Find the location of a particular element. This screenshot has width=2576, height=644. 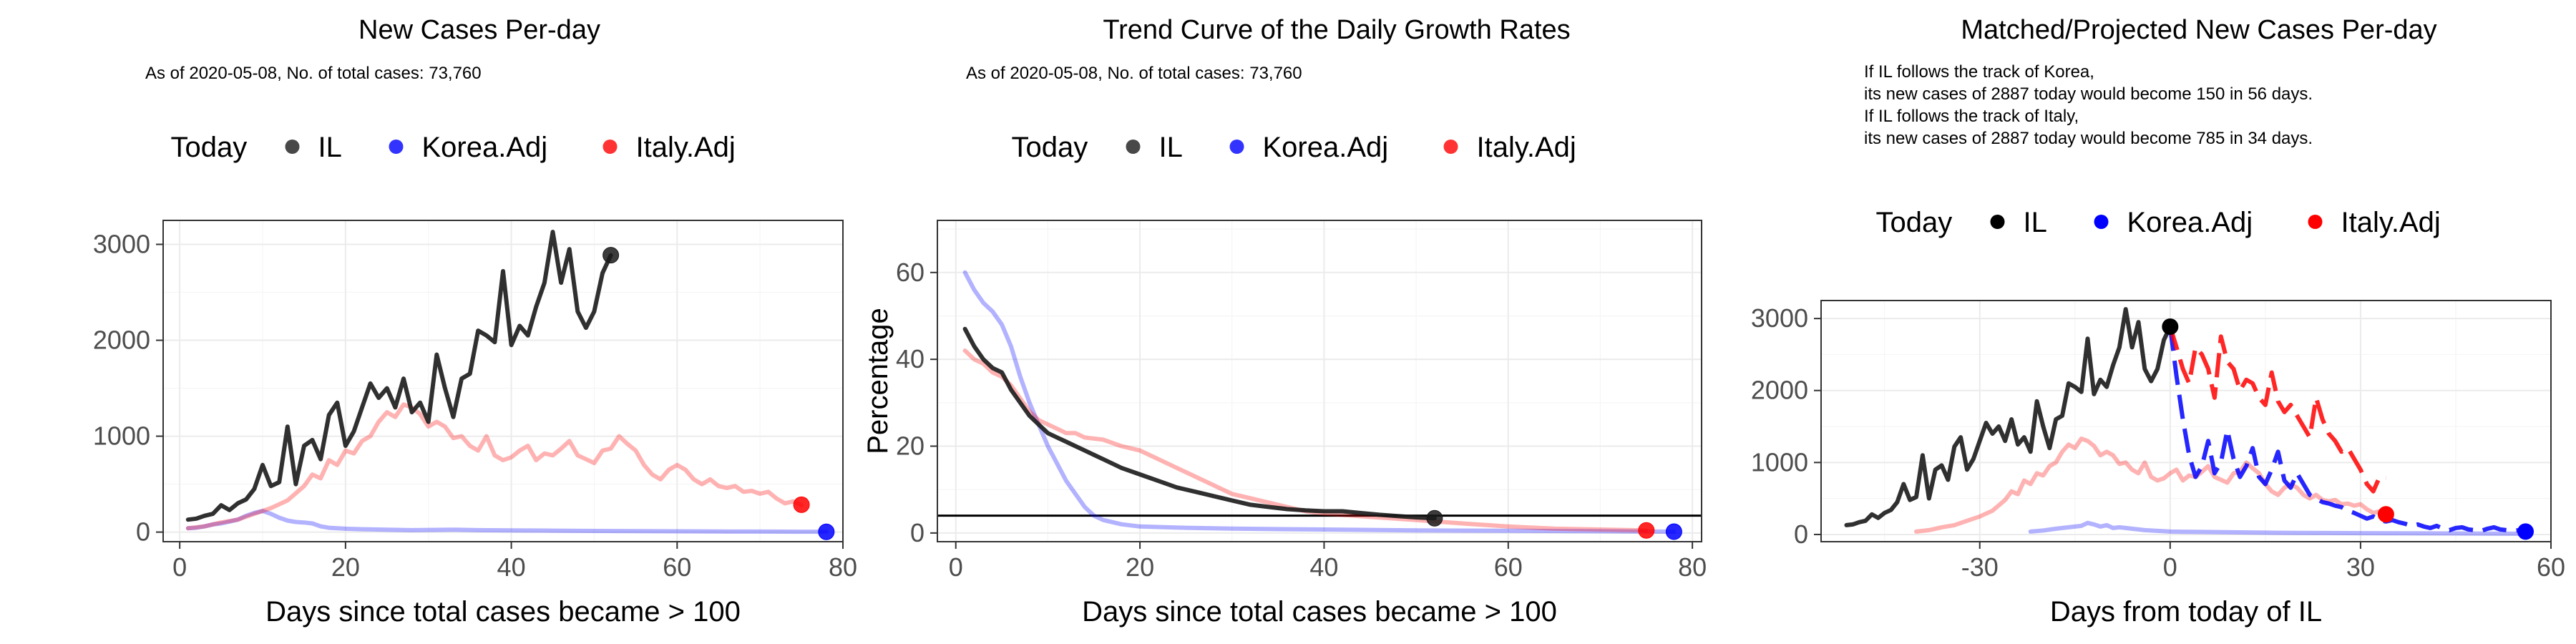

chart-subtitle-line: If IL follows the track of Italy, is located at coordinates (1971, 116).